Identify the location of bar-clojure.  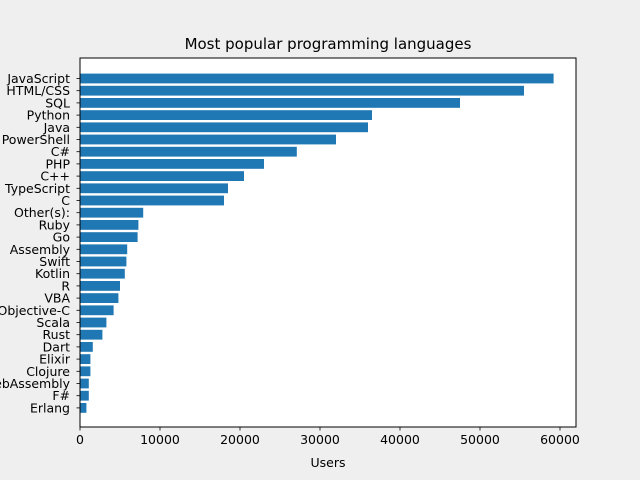
(85, 371).